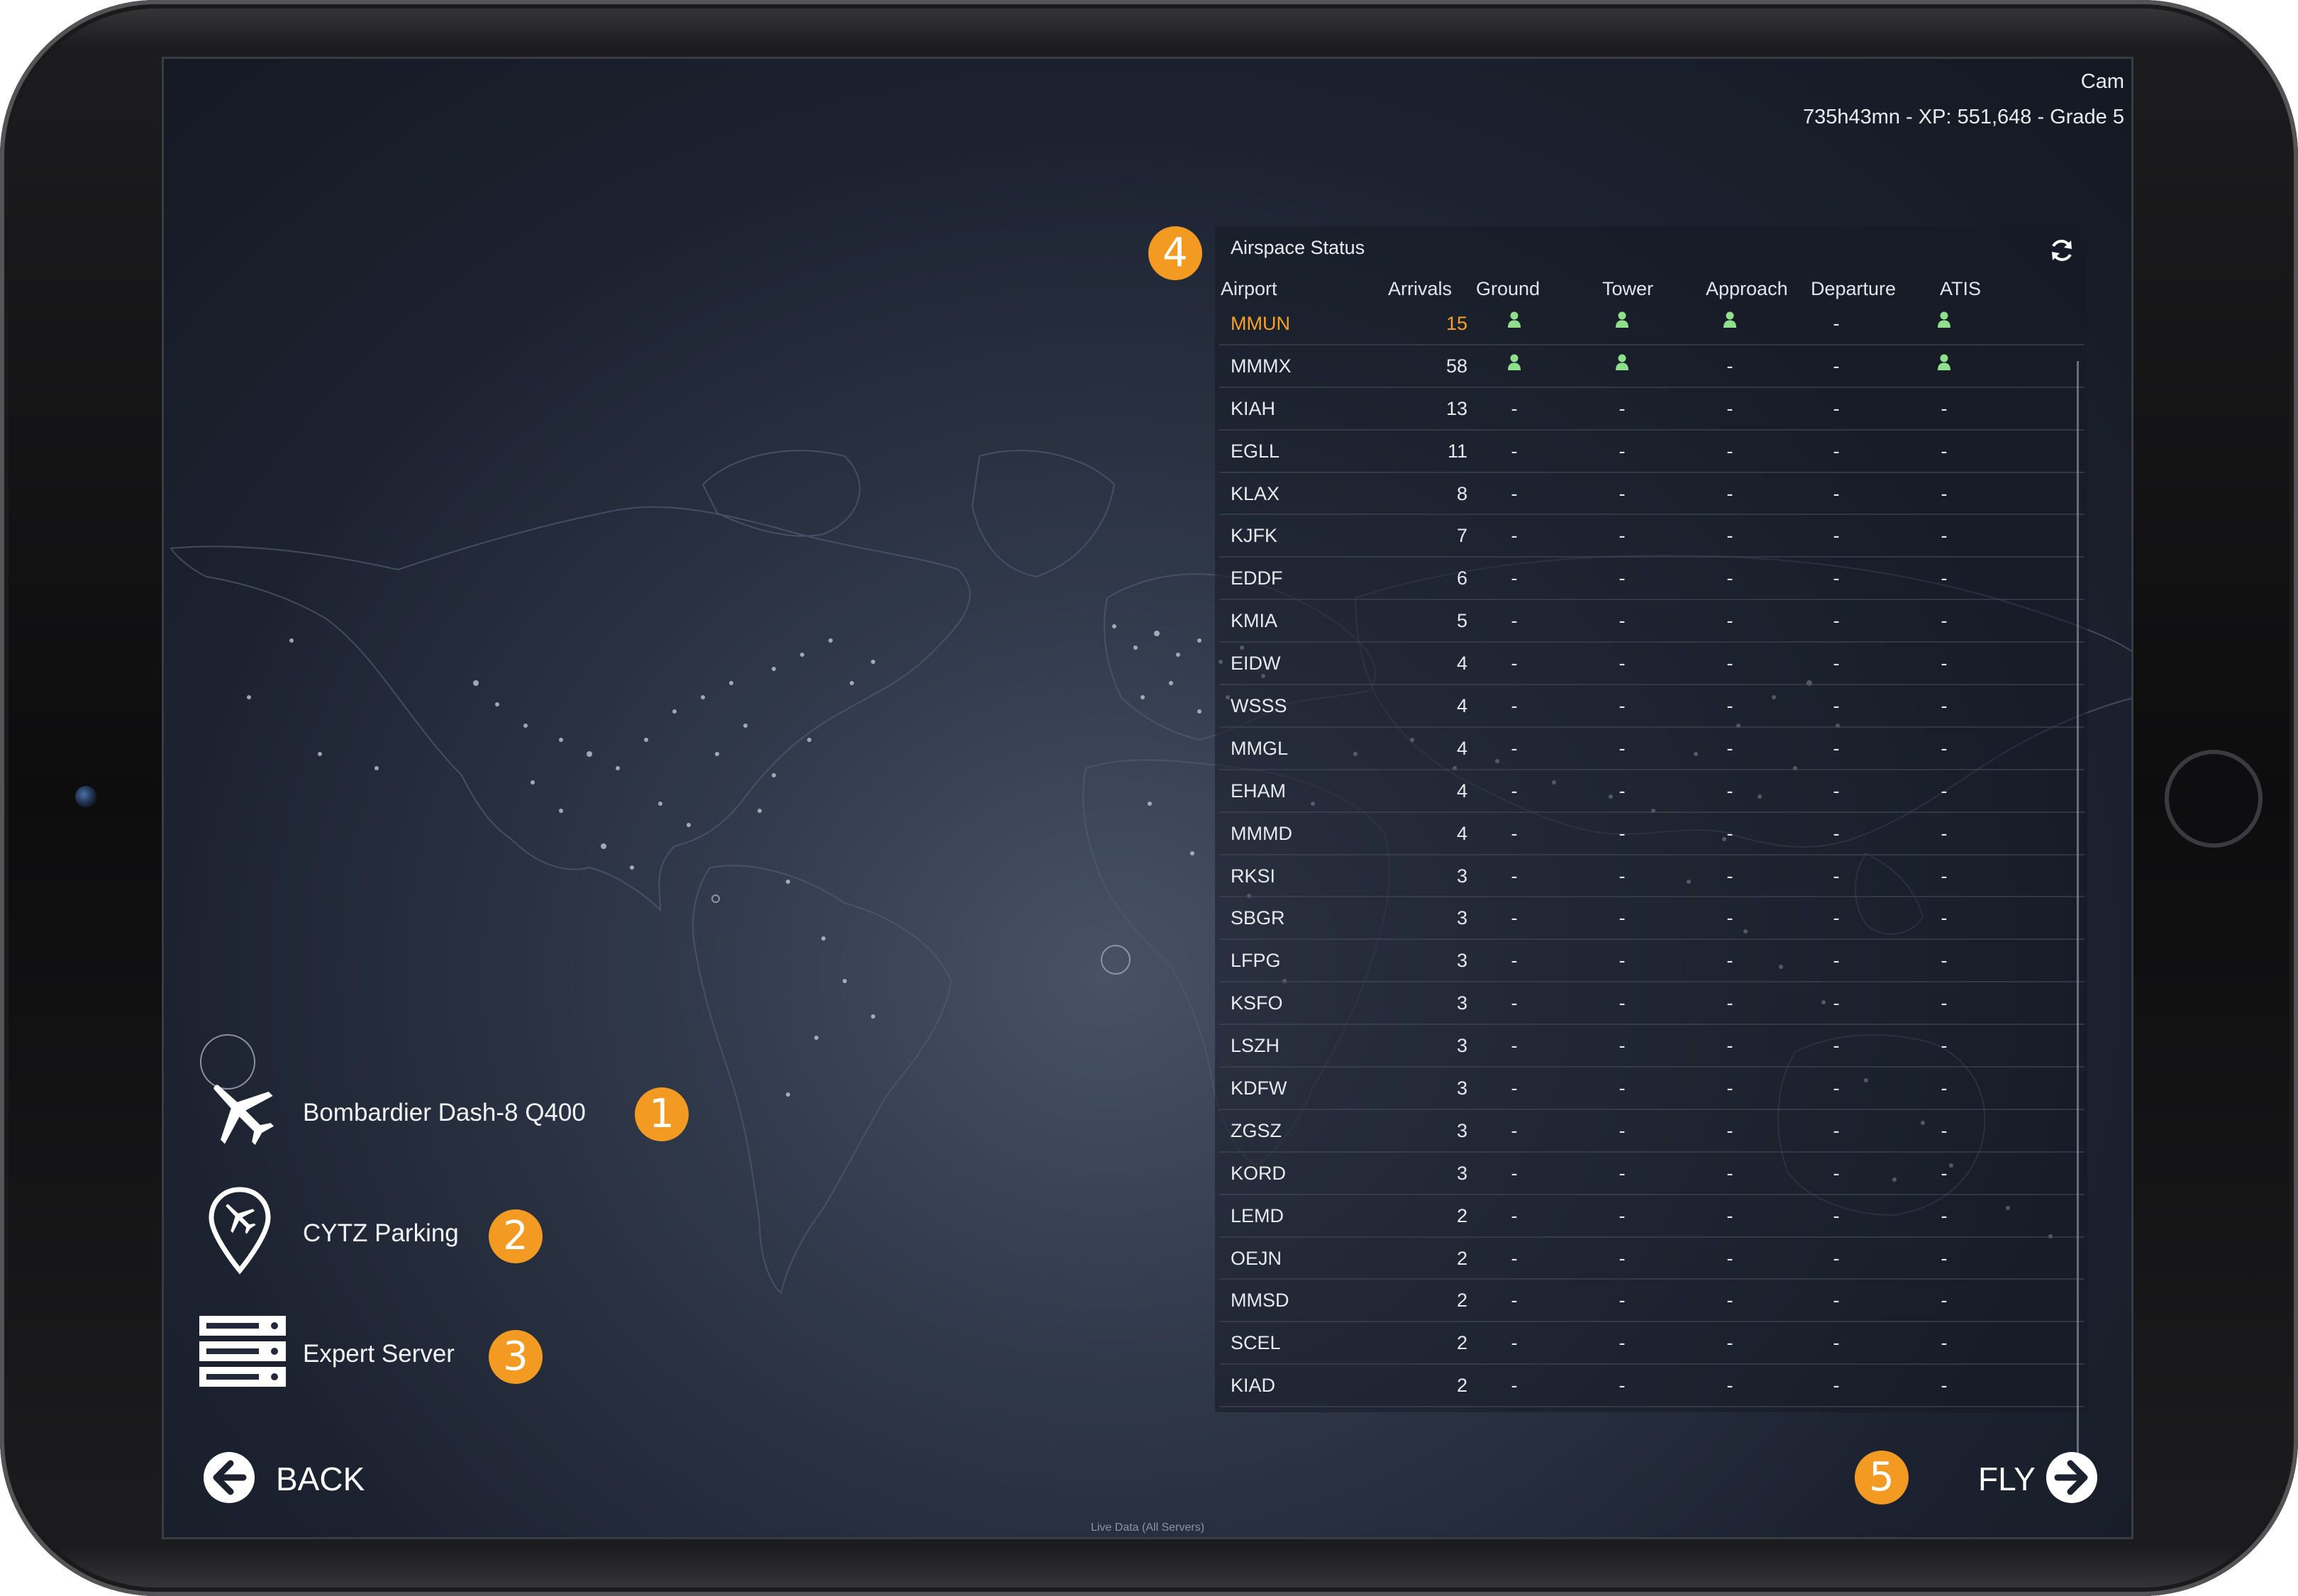 The image size is (2298, 1596). What do you see at coordinates (1652, 1302) in the screenshot?
I see `table-row: MMSD 2 - - - - -` at bounding box center [1652, 1302].